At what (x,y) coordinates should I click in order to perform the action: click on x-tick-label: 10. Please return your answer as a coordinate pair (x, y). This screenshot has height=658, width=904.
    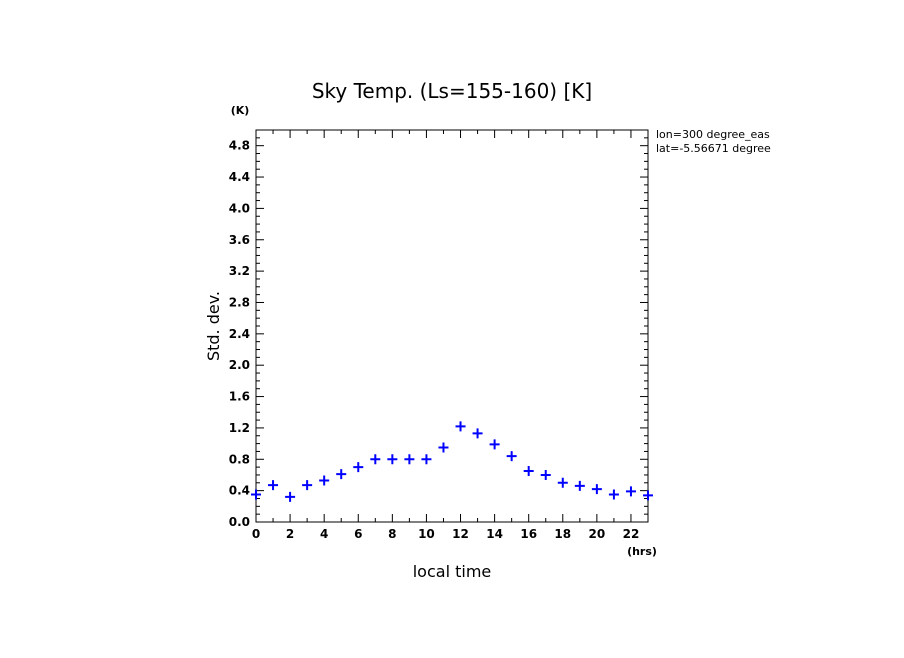
    Looking at the image, I should click on (426, 534).